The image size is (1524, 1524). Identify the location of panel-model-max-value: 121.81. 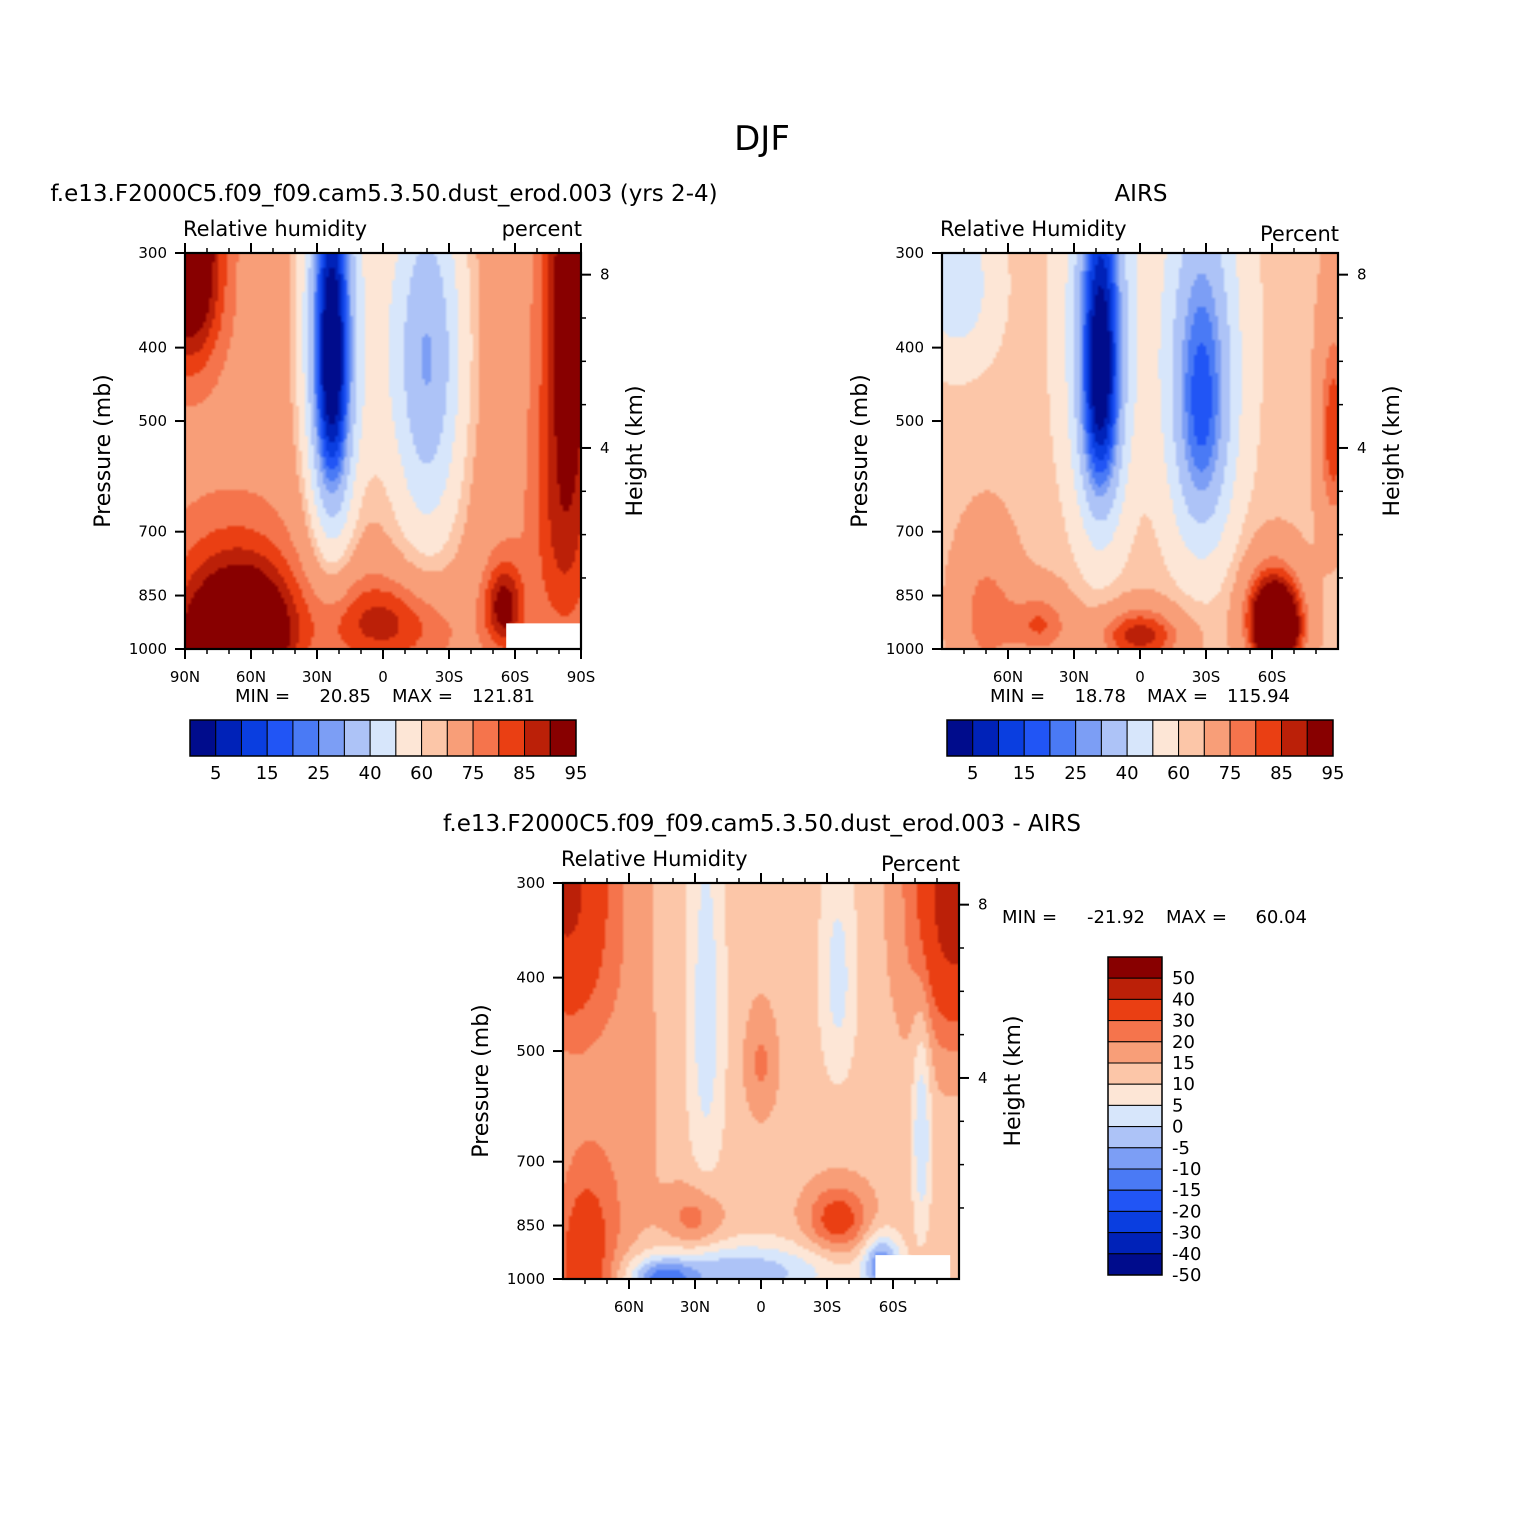
(503, 696).